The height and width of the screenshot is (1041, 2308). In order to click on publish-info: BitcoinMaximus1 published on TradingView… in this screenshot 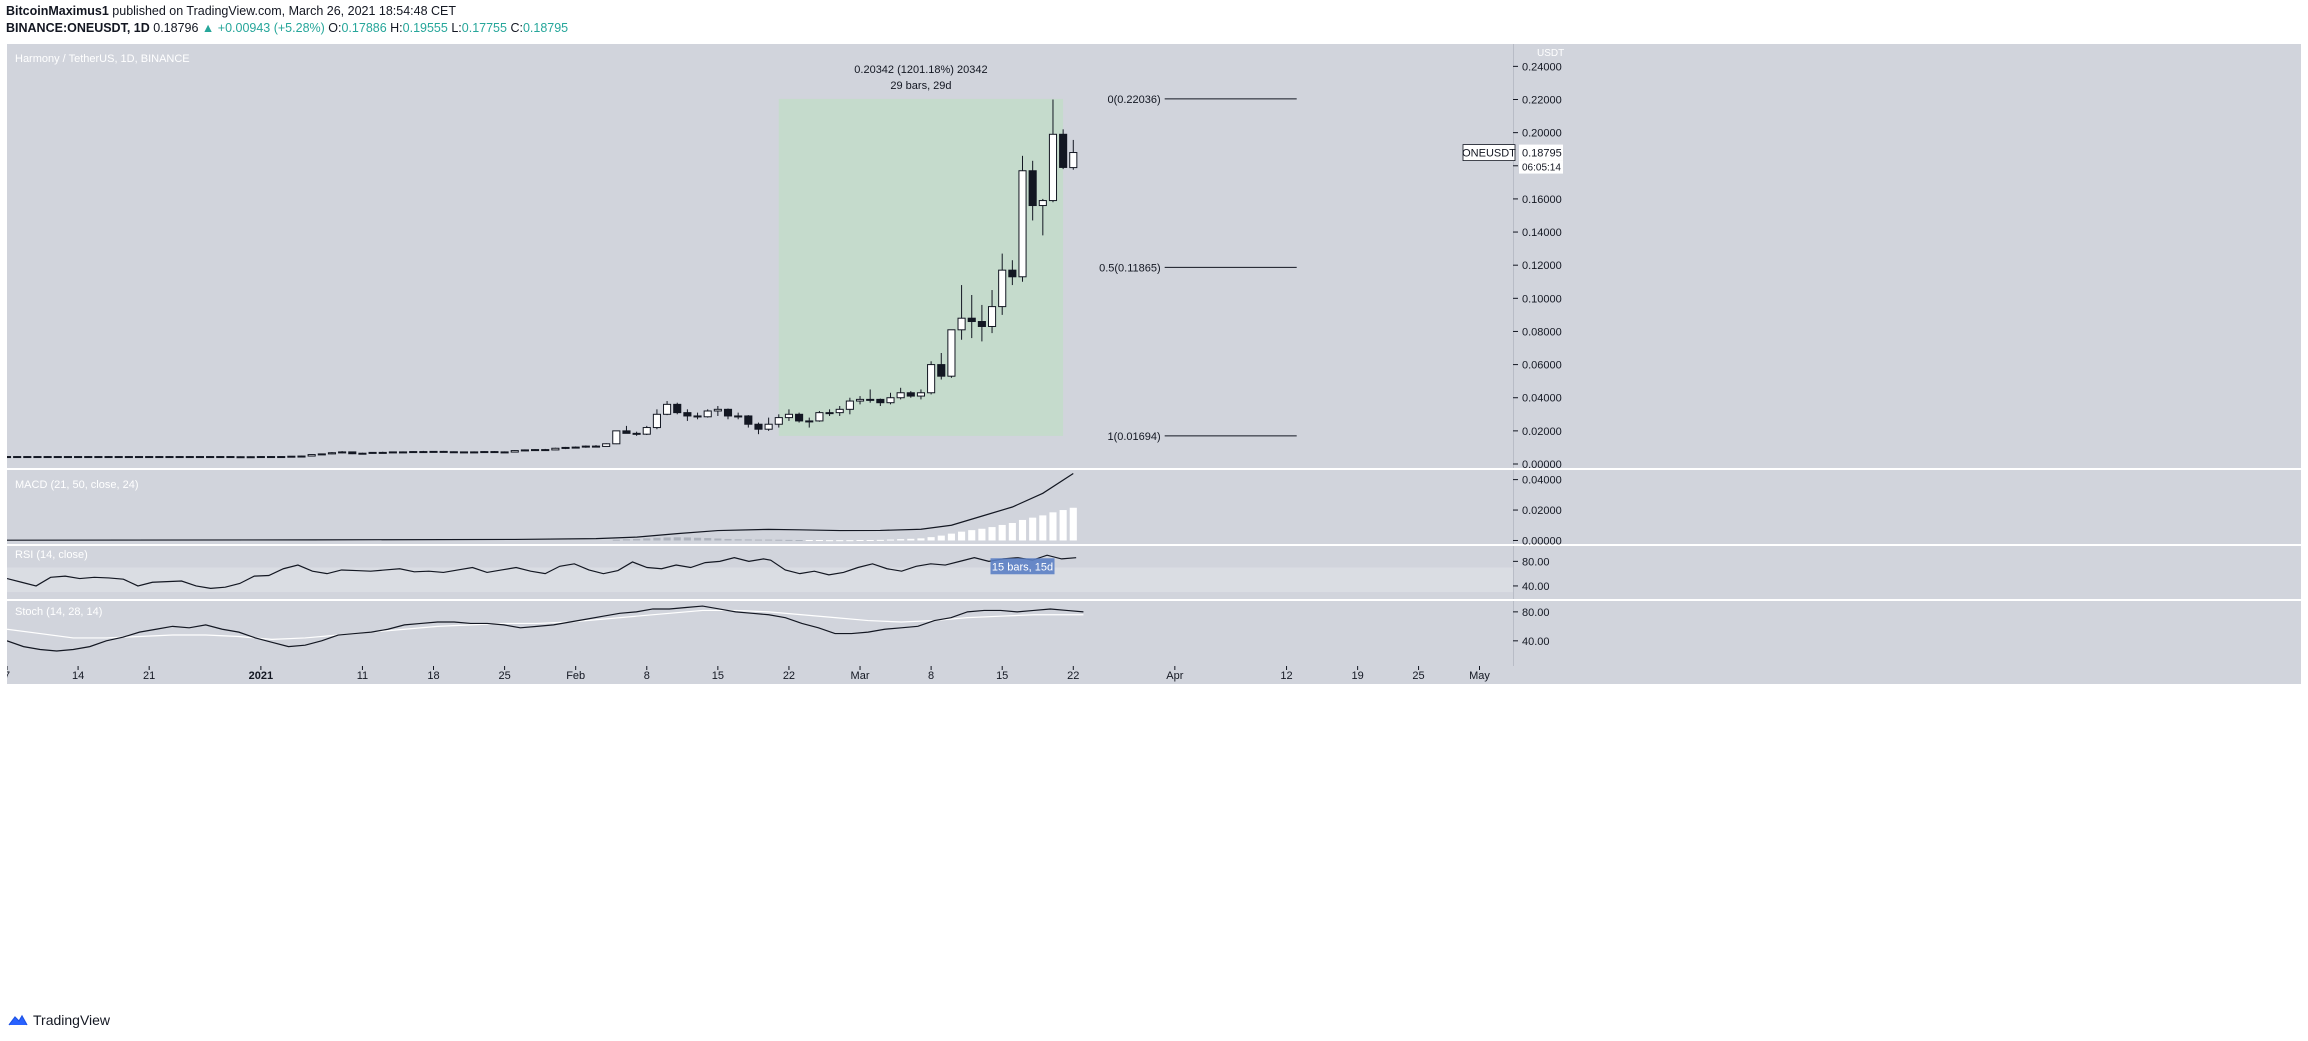, I will do `click(231, 11)`.